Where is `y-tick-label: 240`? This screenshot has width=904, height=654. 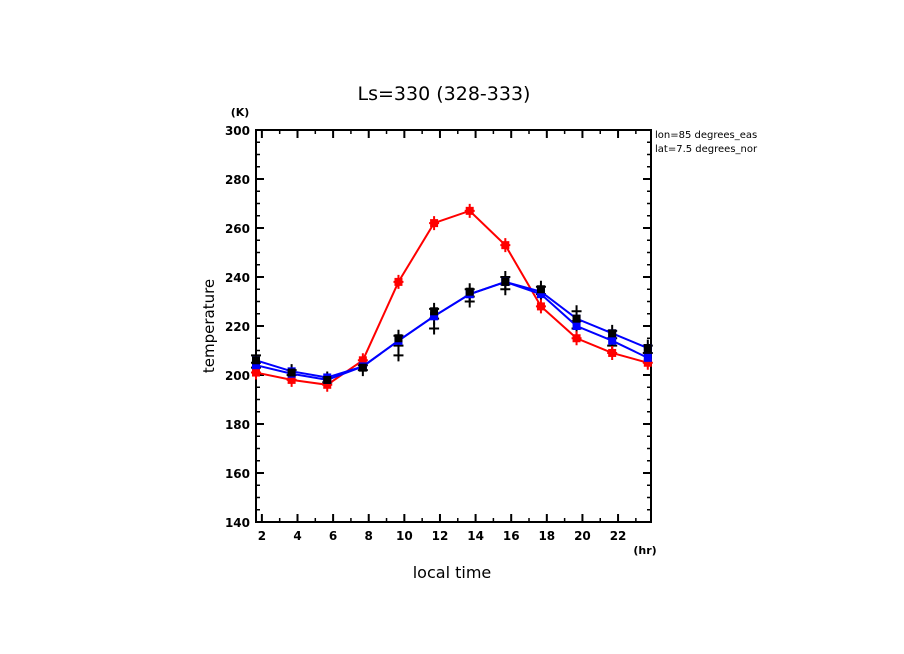 y-tick-label: 240 is located at coordinates (237, 278).